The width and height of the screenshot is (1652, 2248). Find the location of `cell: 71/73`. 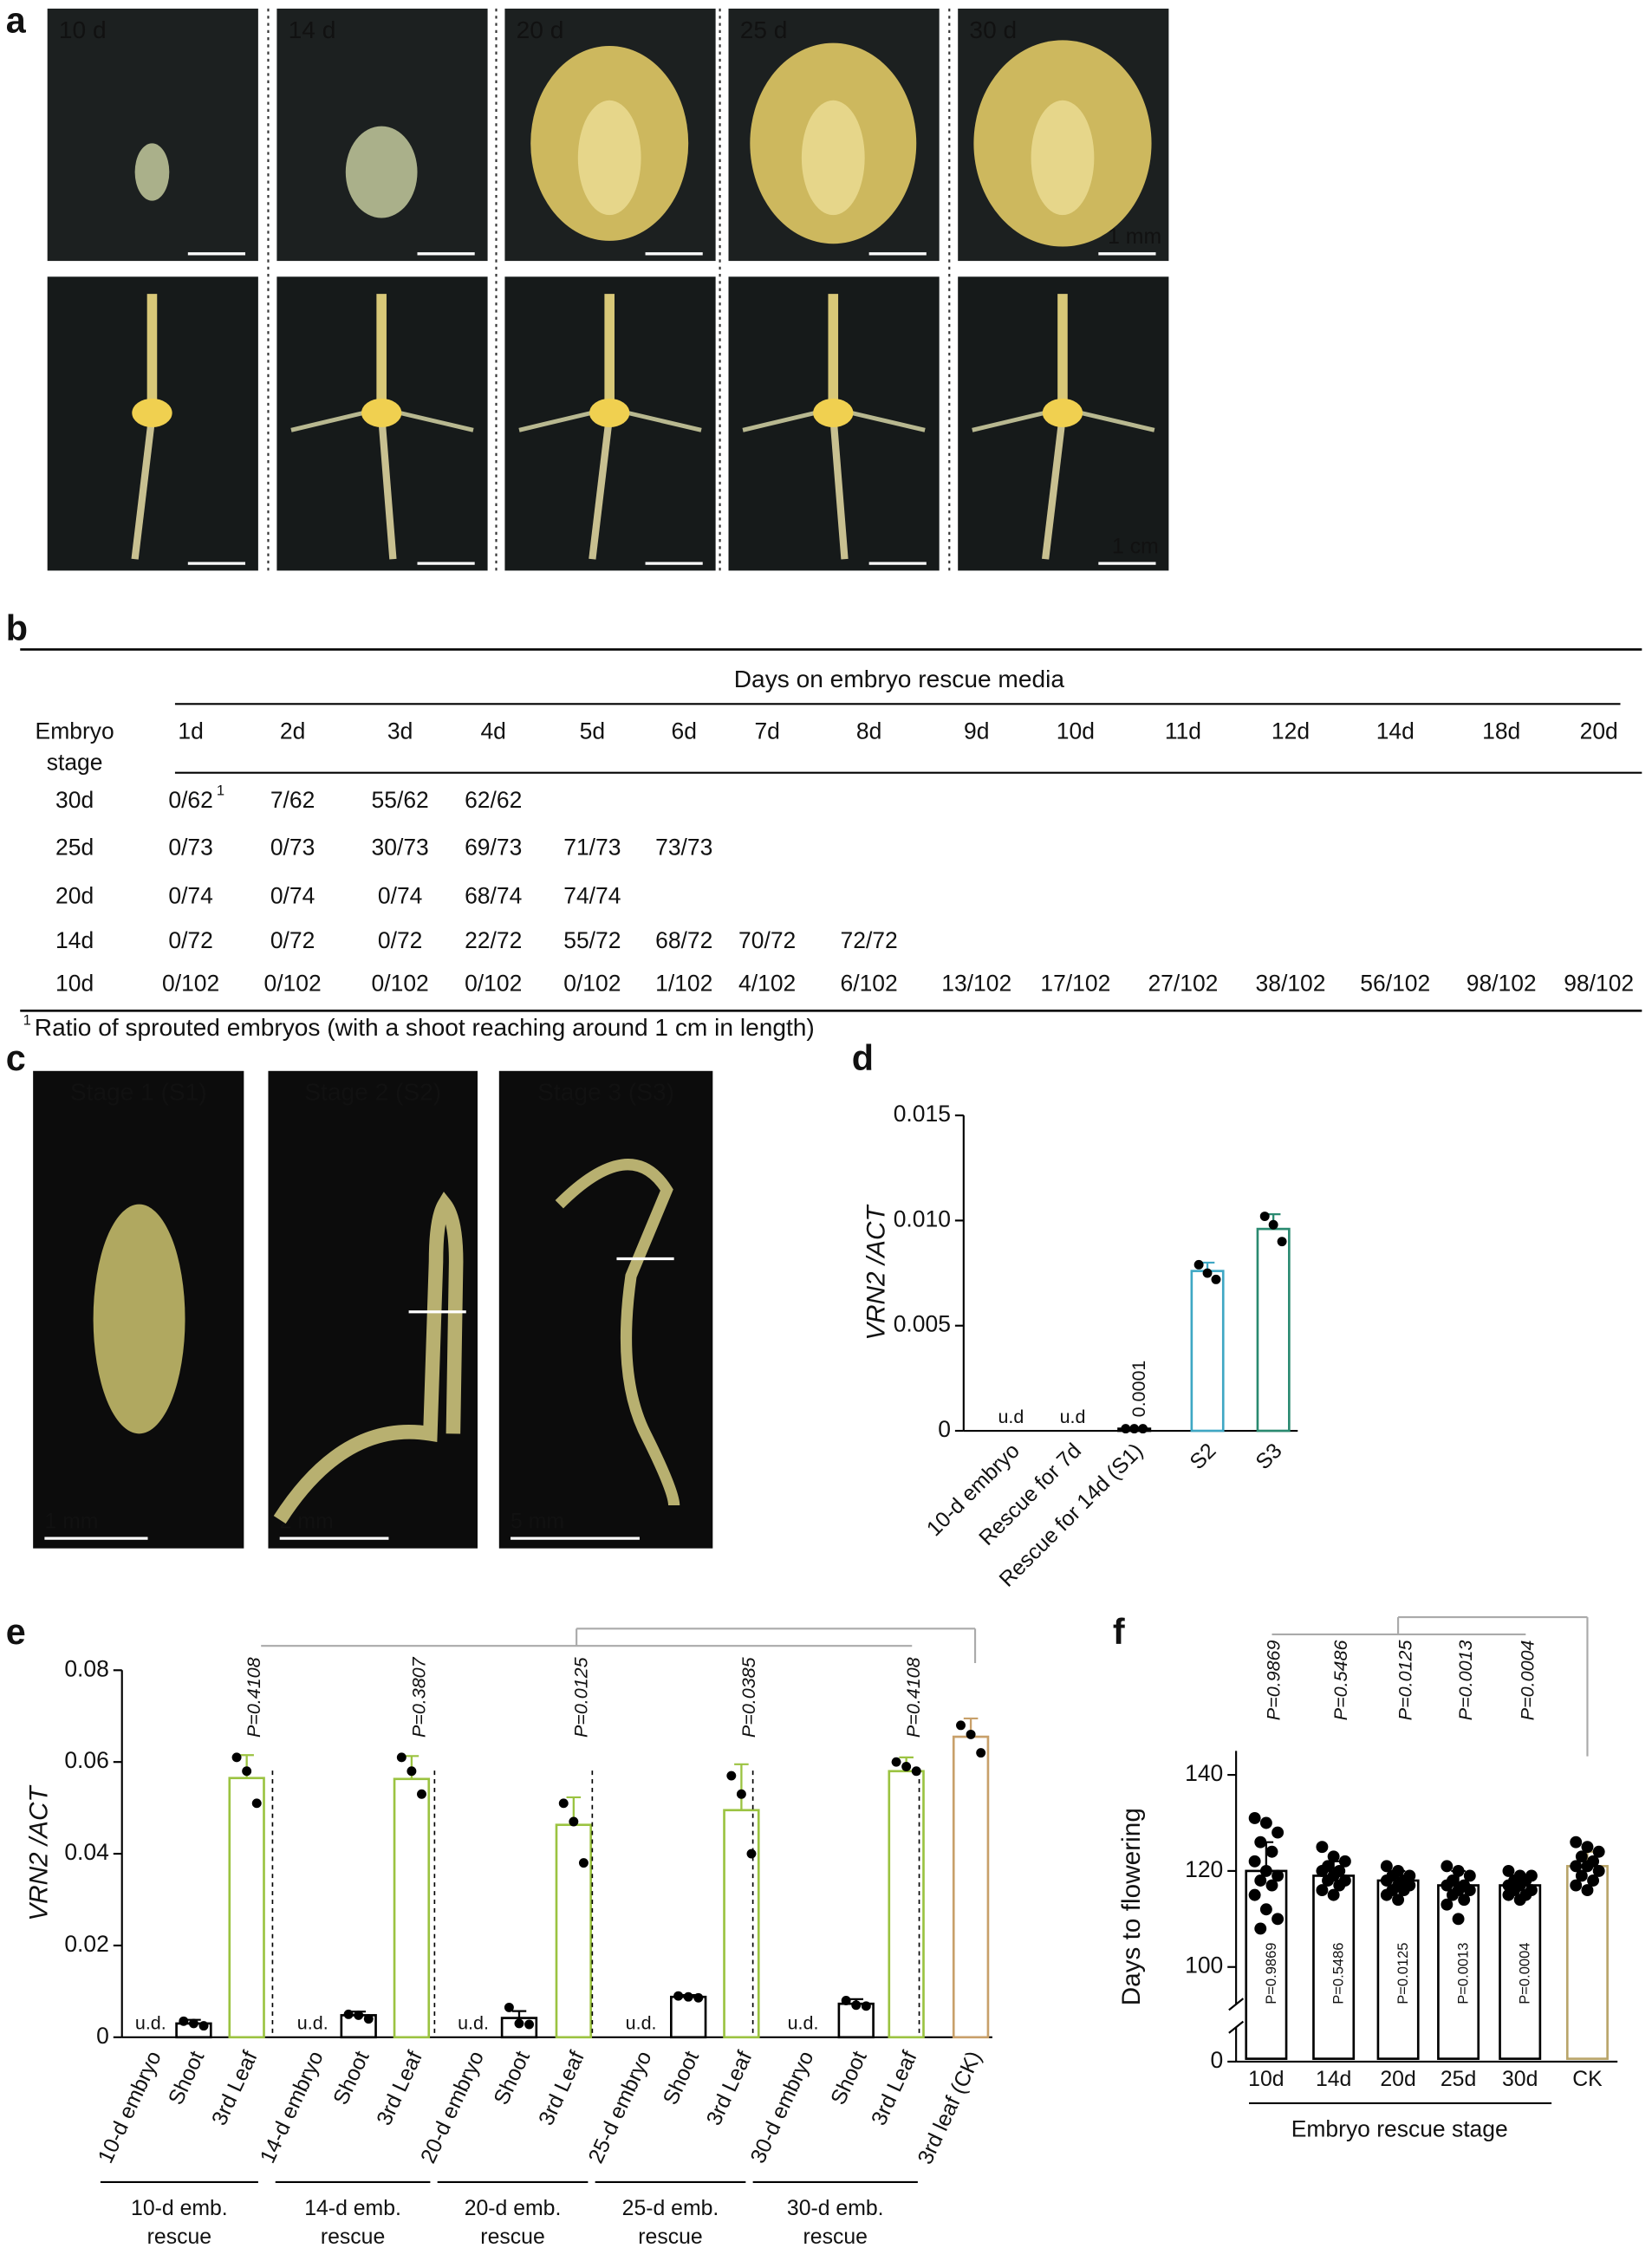

cell: 71/73 is located at coordinates (592, 847).